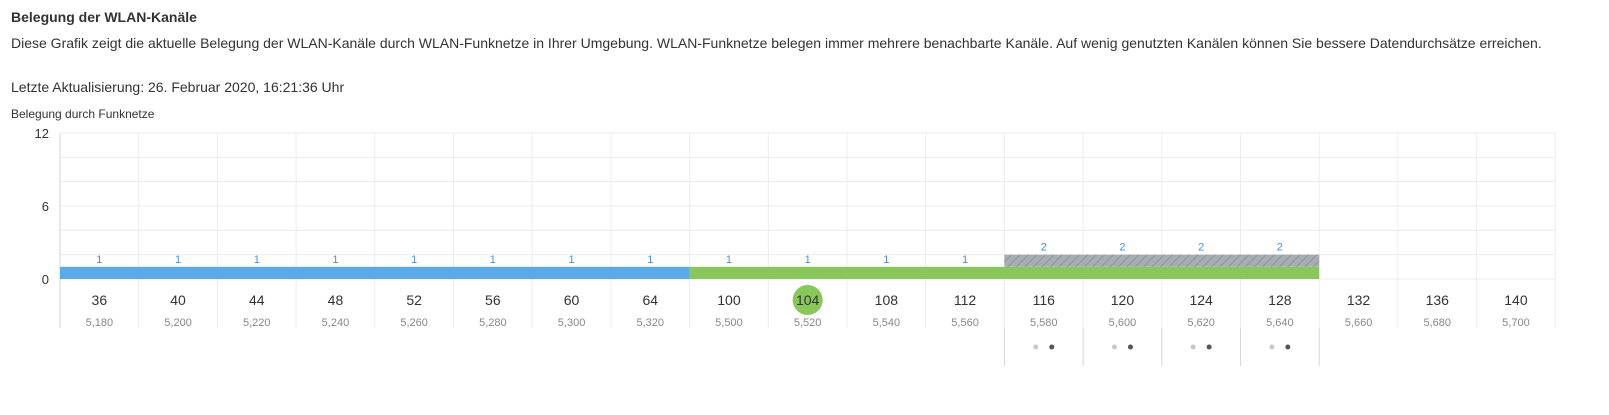  What do you see at coordinates (965, 300) in the screenshot?
I see `channel-label: 112` at bounding box center [965, 300].